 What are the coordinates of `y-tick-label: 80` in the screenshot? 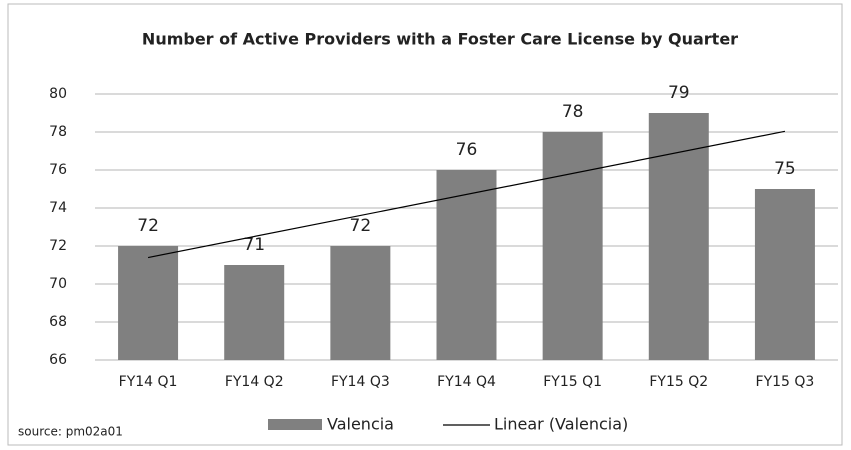 It's located at (58, 94).